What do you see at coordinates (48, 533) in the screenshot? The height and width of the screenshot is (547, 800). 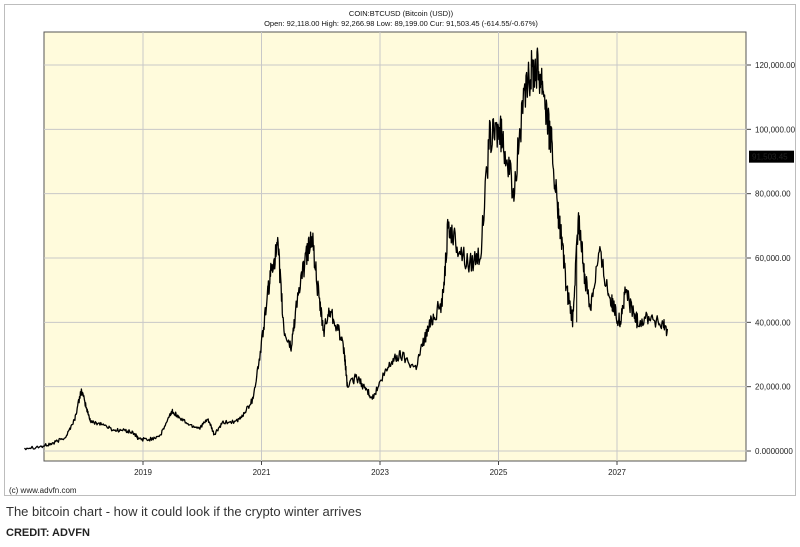 I see `chart-credit: CREDIT: ADVFN` at bounding box center [48, 533].